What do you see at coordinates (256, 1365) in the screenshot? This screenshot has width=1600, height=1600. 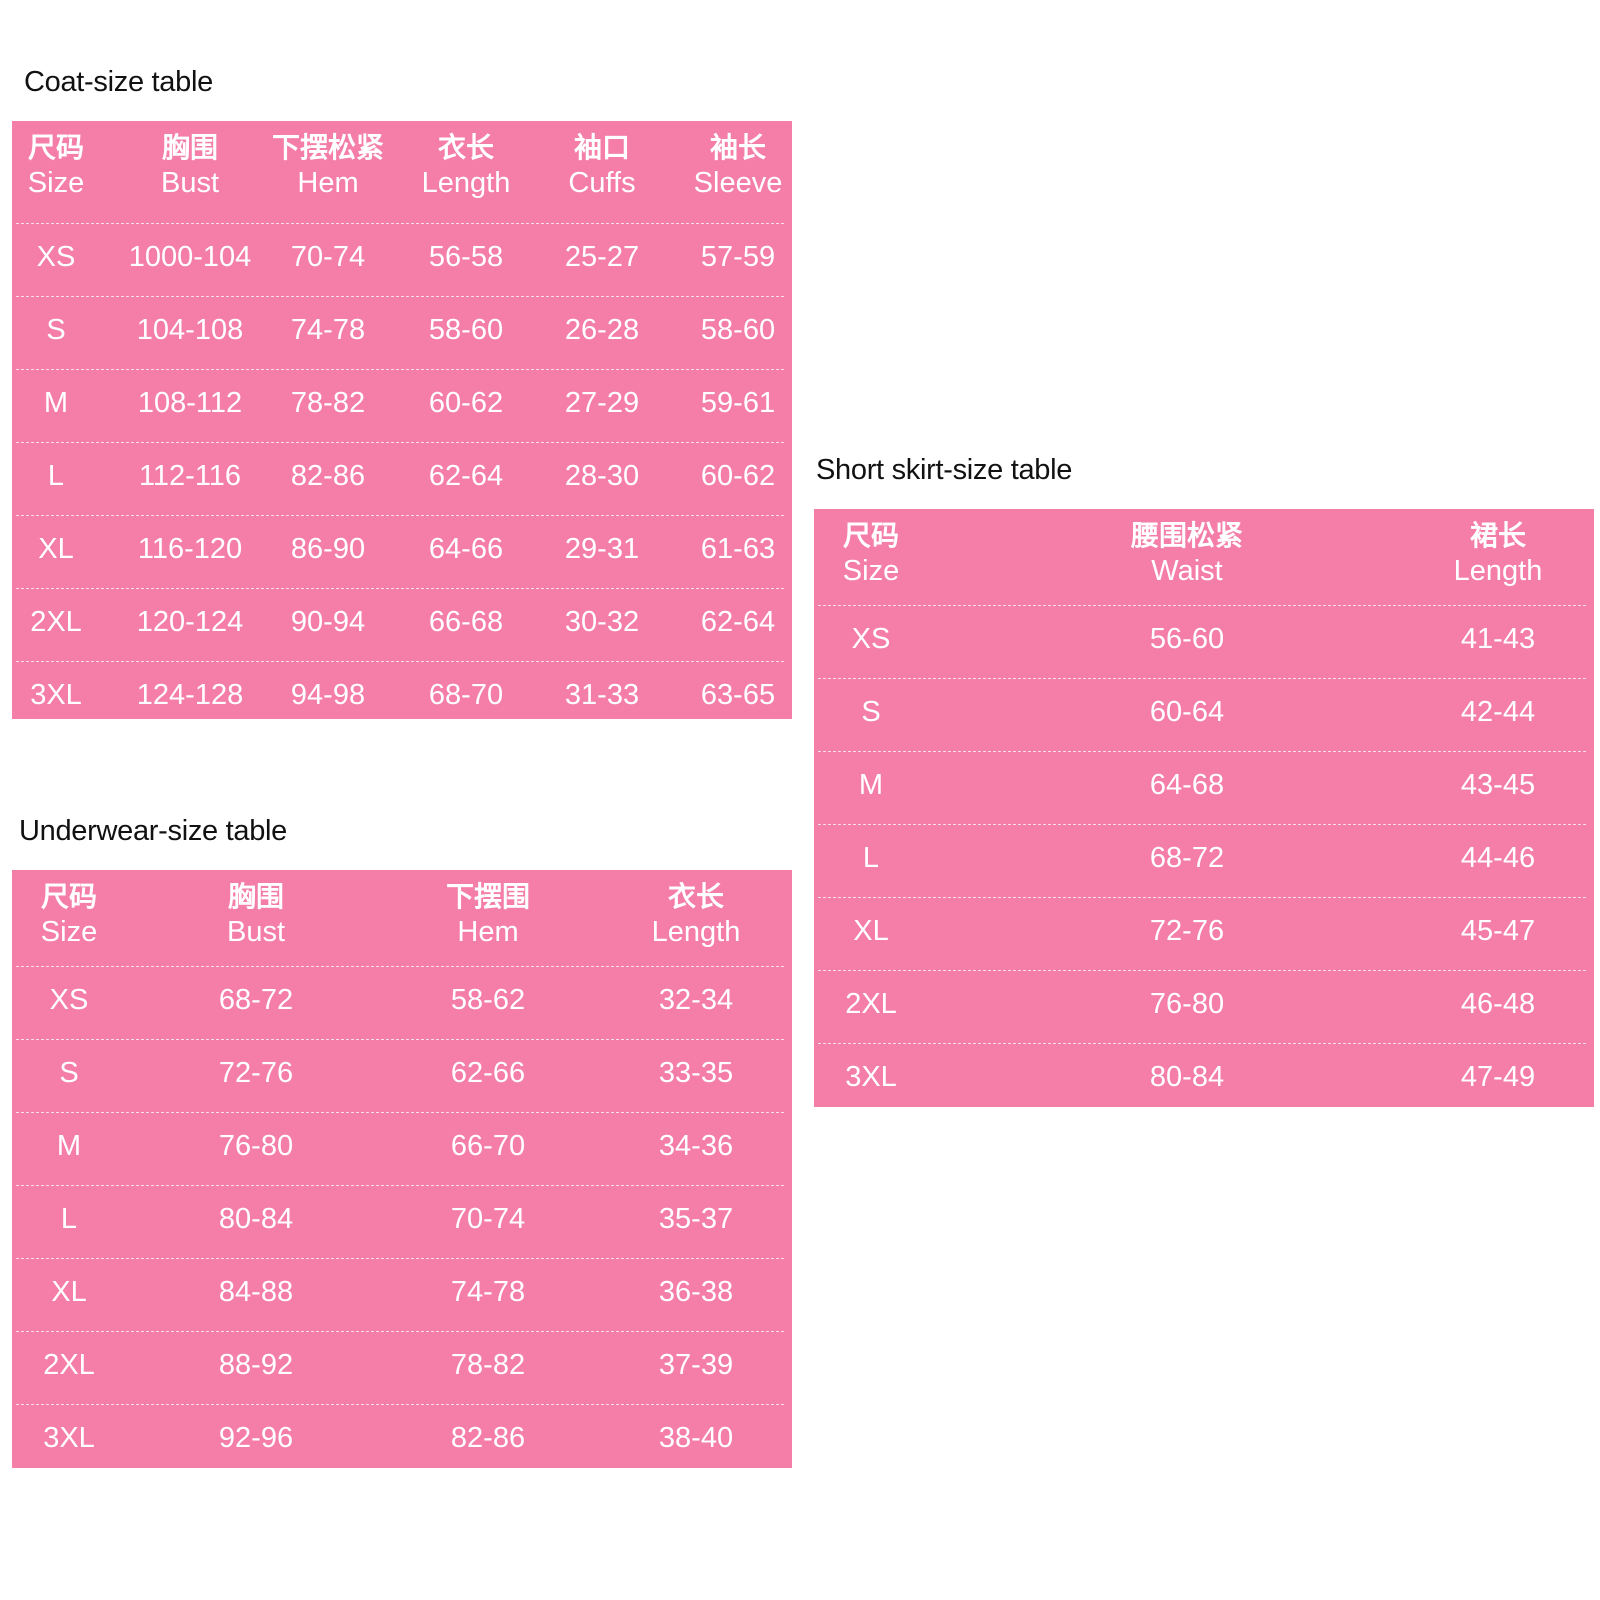 I see `table-cell: 88-92` at bounding box center [256, 1365].